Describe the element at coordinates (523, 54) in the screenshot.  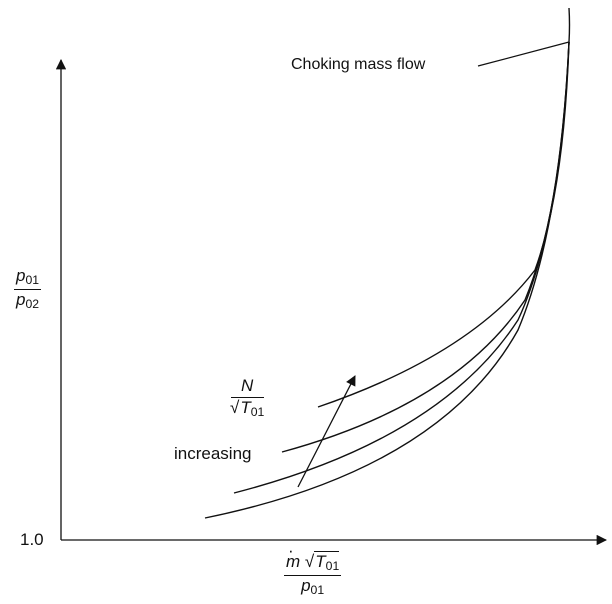
I see `choking-leader-line` at that location.